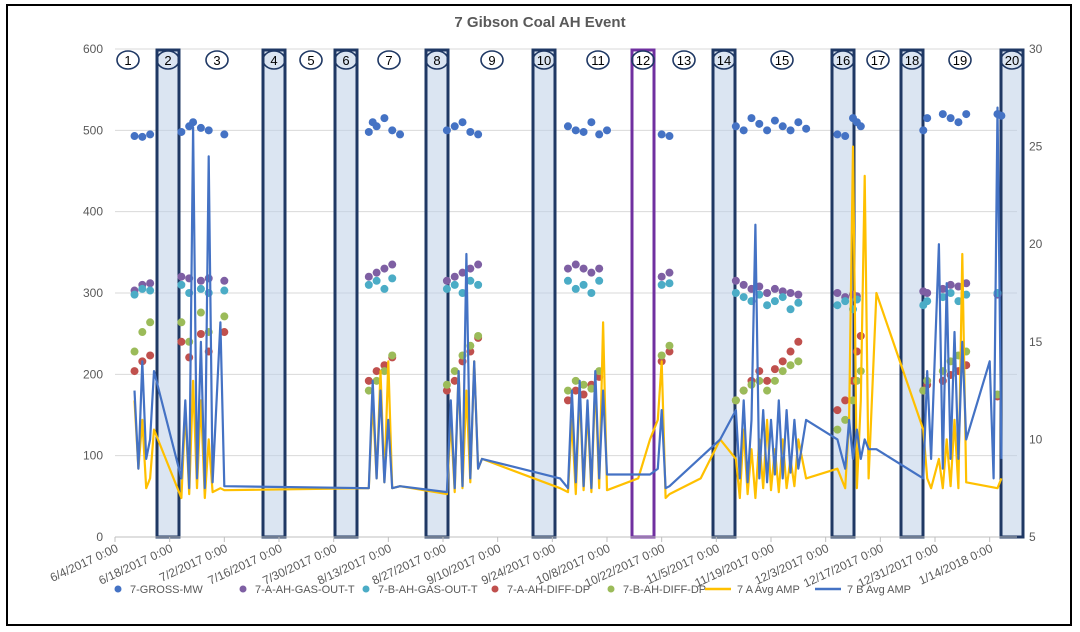  I want to click on event-label-6: 6, so click(345, 60).